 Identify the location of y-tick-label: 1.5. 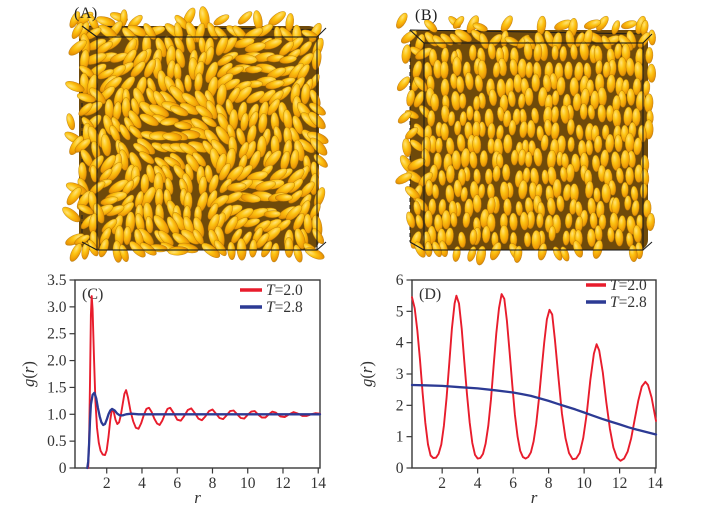
(57, 387).